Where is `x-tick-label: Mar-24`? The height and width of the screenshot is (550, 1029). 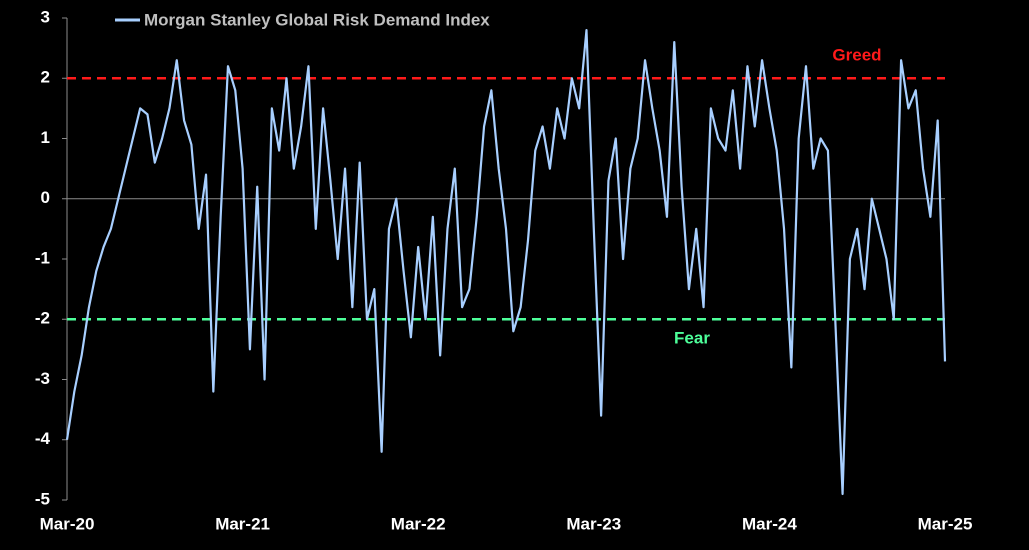 x-tick-label: Mar-24 is located at coordinates (769, 523).